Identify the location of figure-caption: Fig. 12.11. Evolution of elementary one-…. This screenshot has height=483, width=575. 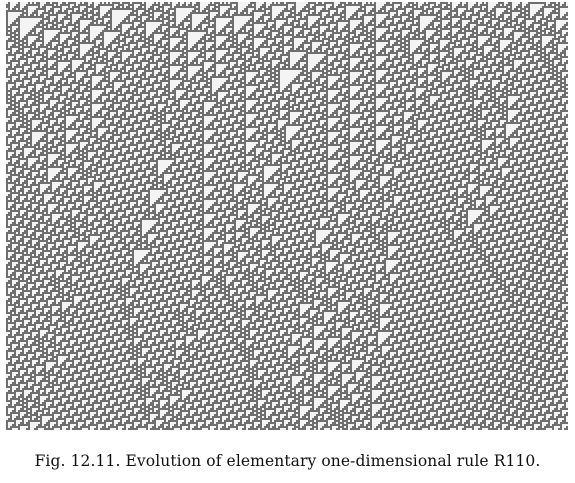
(287, 461).